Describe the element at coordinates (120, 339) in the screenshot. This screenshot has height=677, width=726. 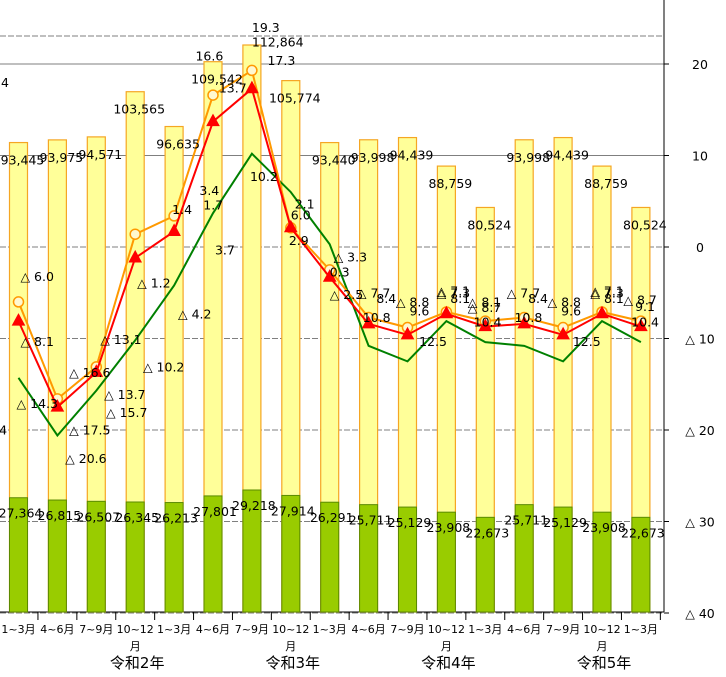
I see `annotation-21: △ 13.1` at that location.